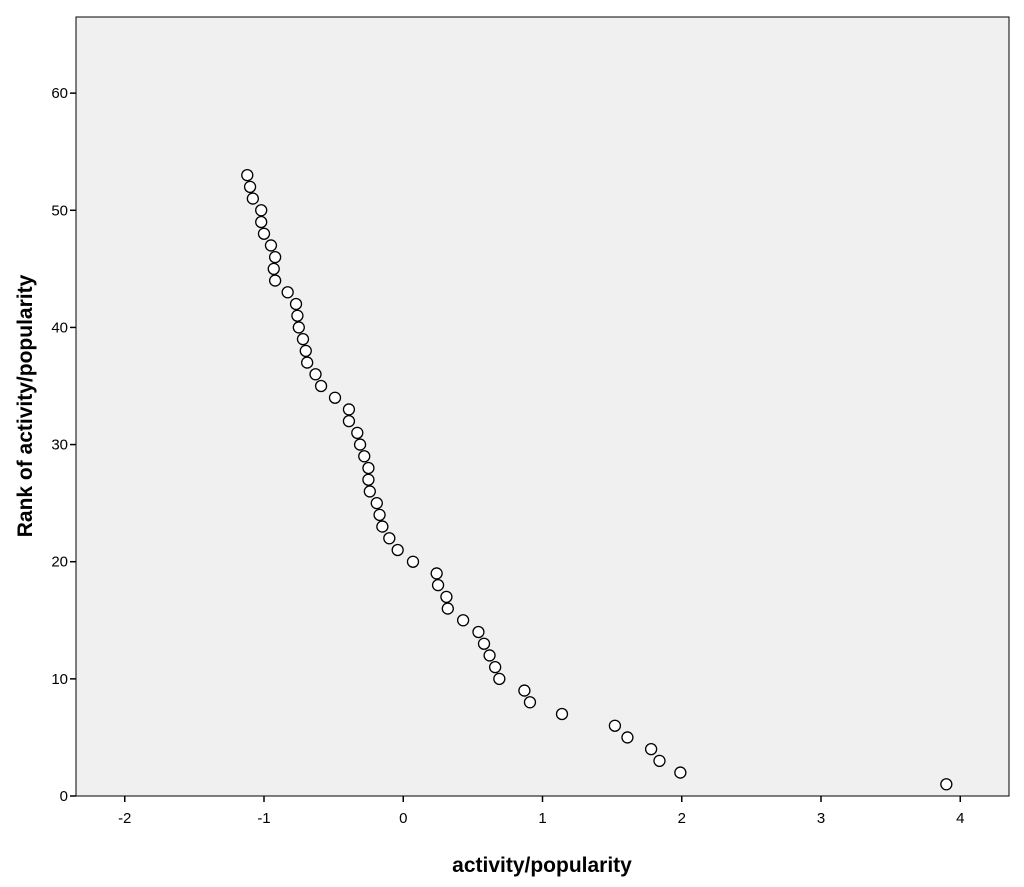  I want to click on y-tick-label: 20, so click(59, 562).